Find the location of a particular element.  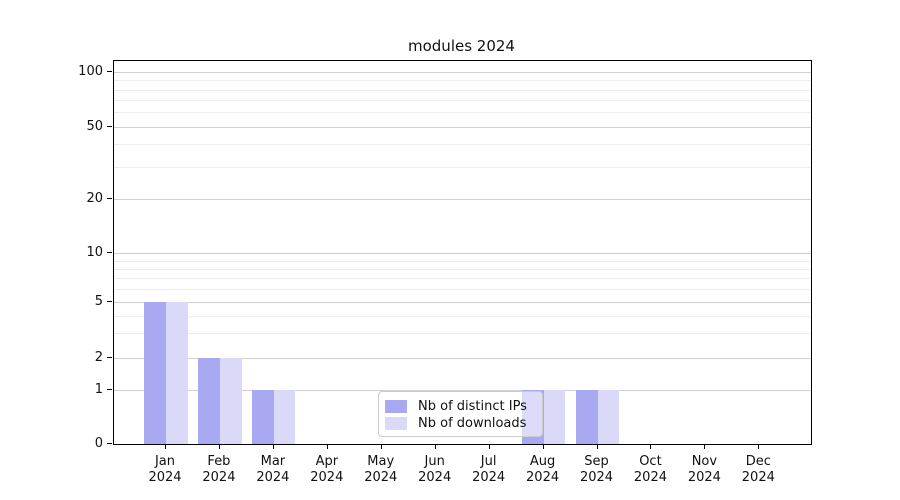

legend-item-label: Nb of downloads is located at coordinates (472, 423).